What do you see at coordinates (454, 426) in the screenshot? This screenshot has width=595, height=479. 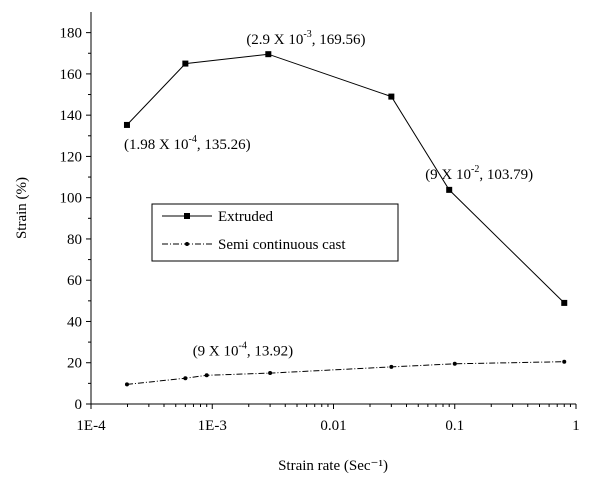 I see `x-tick-label: 0.1` at bounding box center [454, 426].